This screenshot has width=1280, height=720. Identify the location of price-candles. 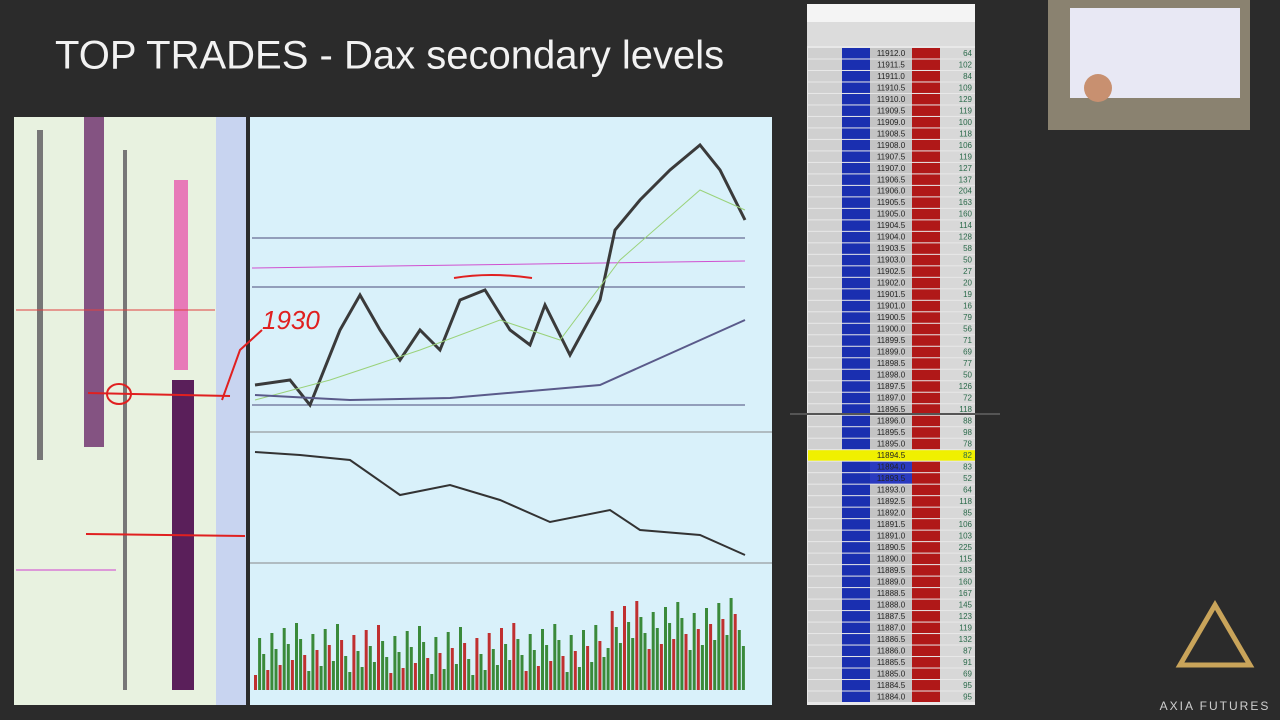
(500, 275).